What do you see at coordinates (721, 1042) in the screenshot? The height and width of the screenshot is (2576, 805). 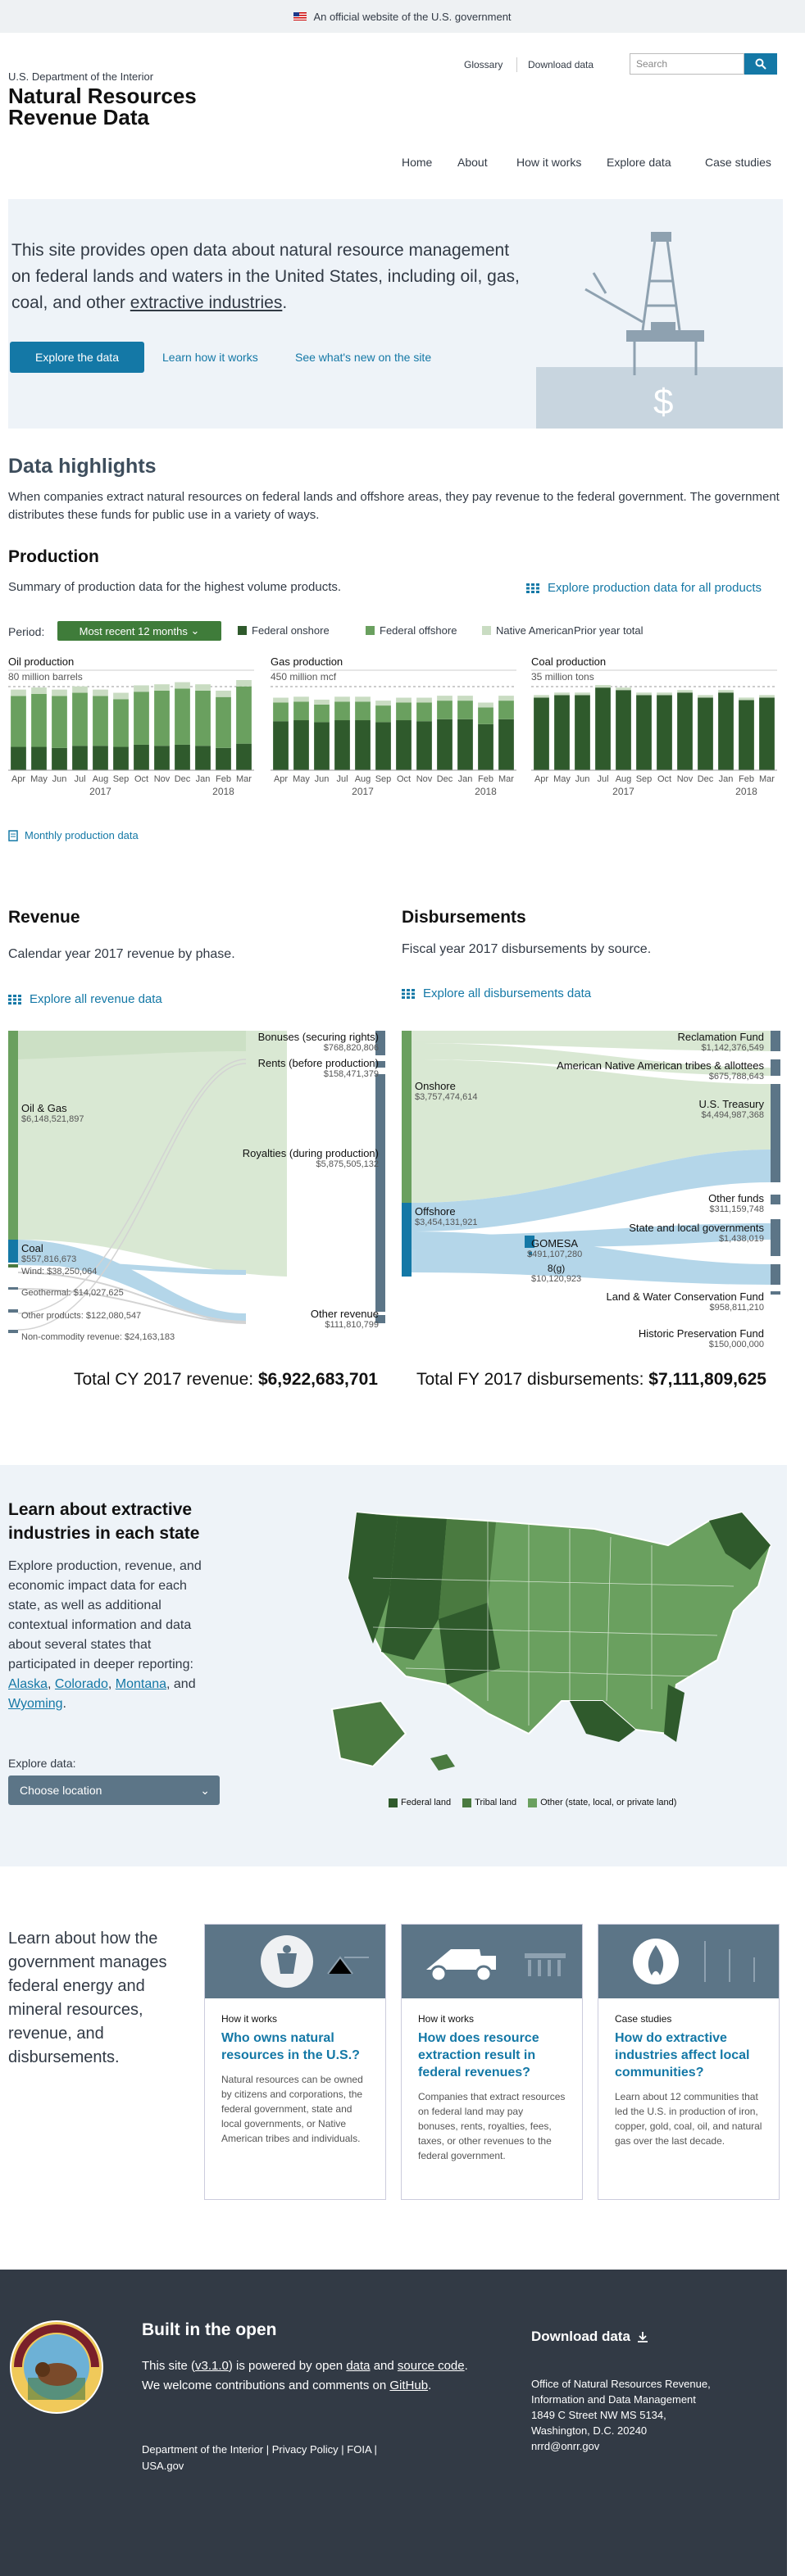 I see `disb-reclamation: Reclamation Fund $1,142,376,549` at bounding box center [721, 1042].